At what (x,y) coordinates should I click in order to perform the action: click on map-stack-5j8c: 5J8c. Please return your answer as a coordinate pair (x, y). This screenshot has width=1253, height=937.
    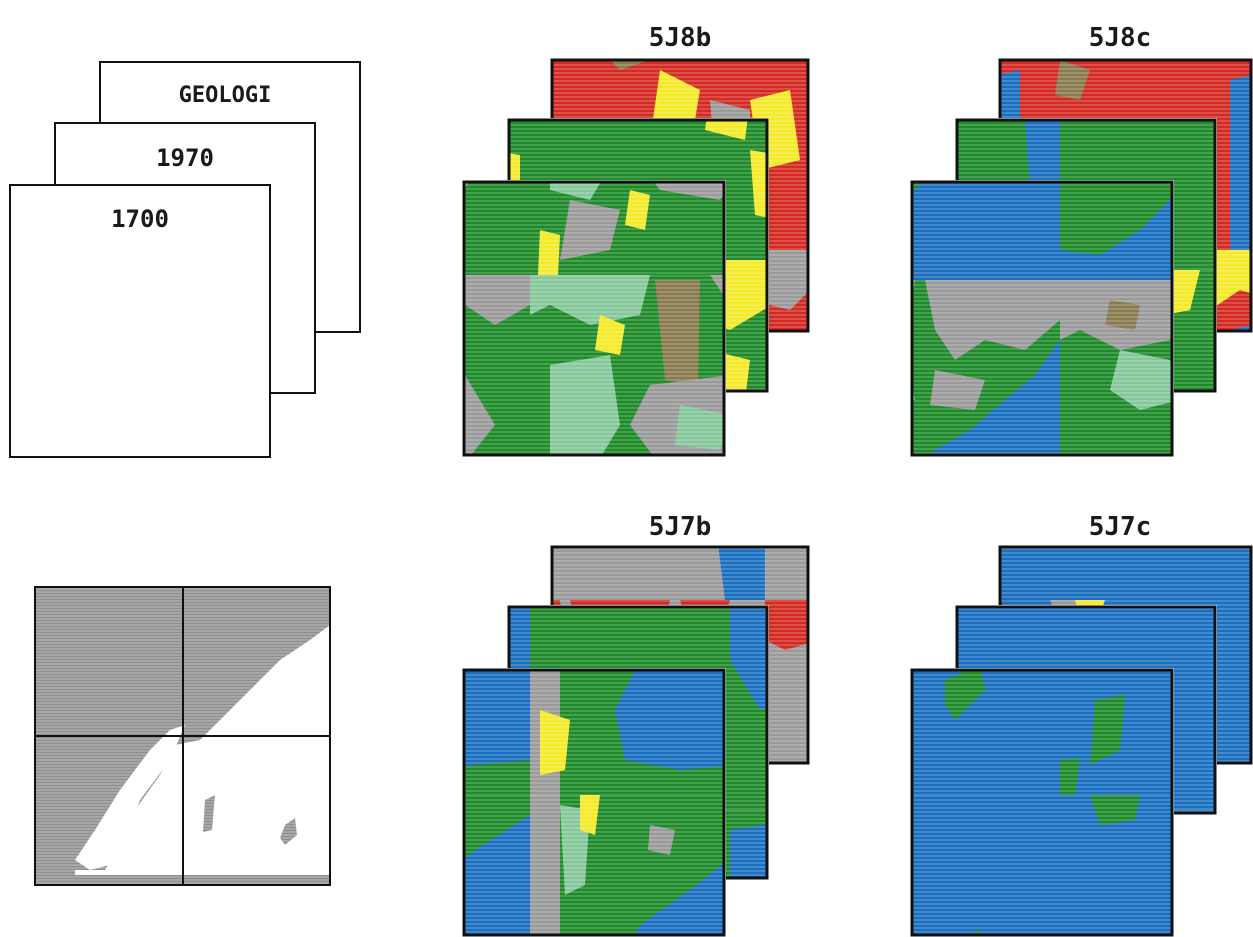
    Looking at the image, I should click on (1081, 240).